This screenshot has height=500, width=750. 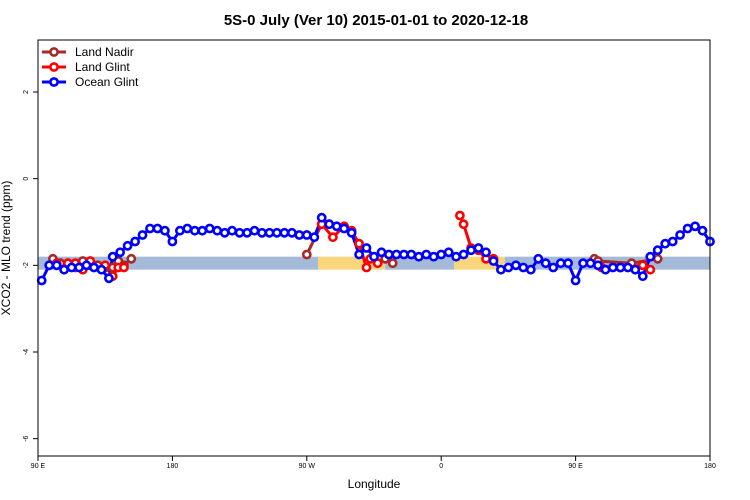 I want to click on x-tick-label: 0, so click(x=441, y=466).